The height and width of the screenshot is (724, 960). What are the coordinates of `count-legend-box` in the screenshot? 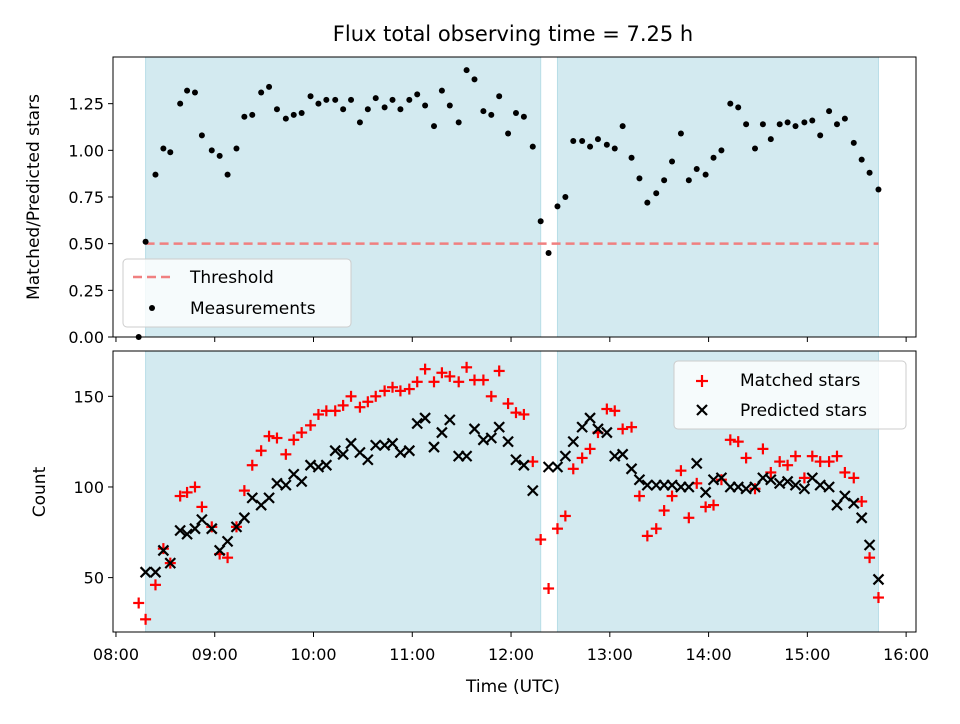 It's located at (790, 395).